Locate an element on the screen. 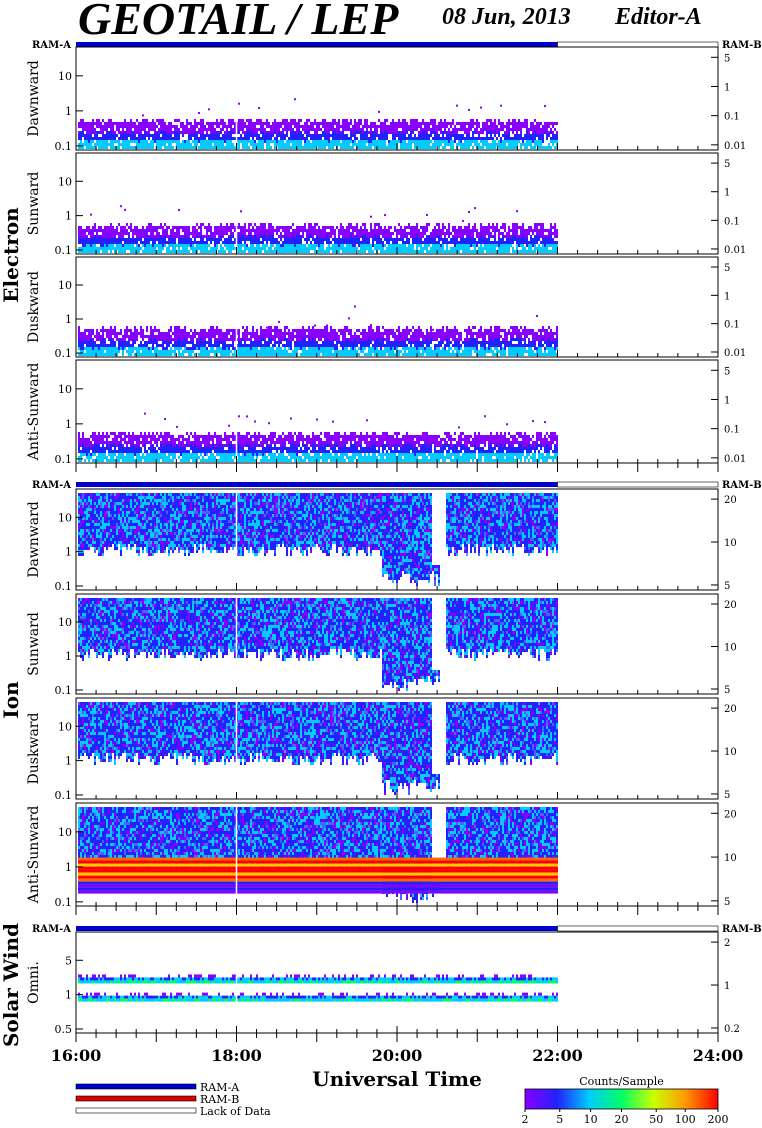  x-tick-label: 22:00 is located at coordinates (557, 1055).